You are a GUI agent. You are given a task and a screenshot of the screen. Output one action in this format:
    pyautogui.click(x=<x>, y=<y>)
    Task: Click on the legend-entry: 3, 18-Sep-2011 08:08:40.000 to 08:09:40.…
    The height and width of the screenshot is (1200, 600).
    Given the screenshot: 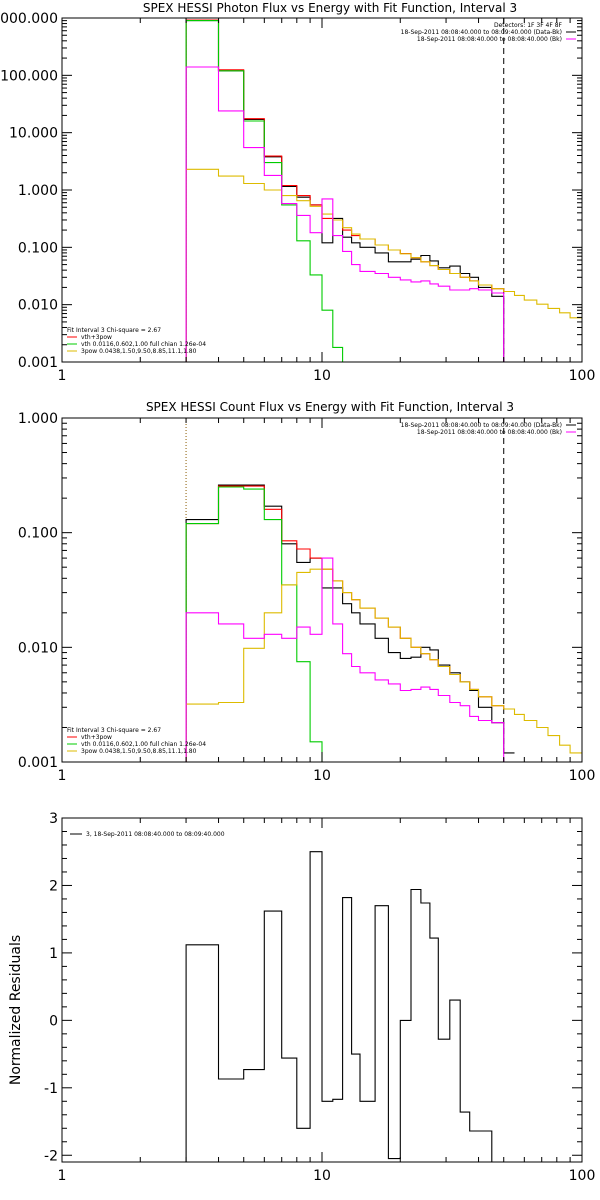 What is the action you would take?
    pyautogui.click(x=155, y=834)
    